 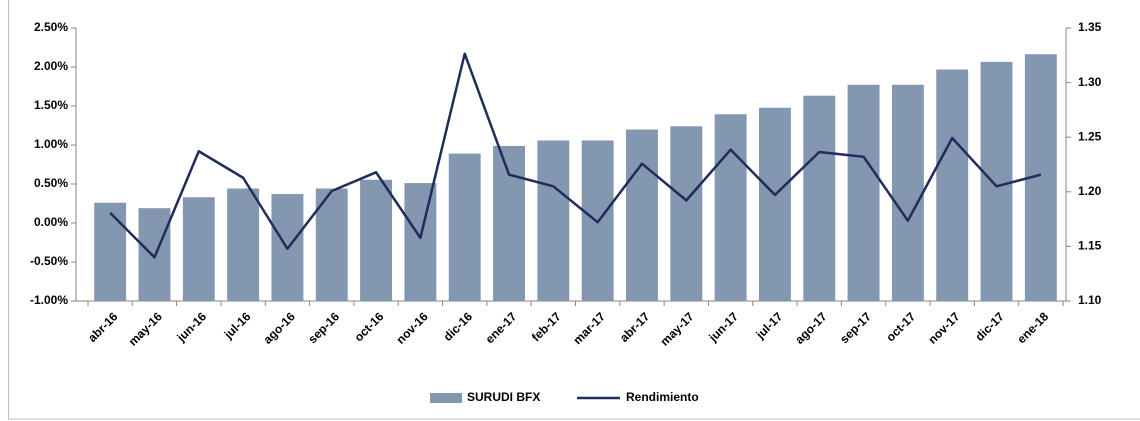 I want to click on x-tick-label: ene-18, so click(x=1032, y=327).